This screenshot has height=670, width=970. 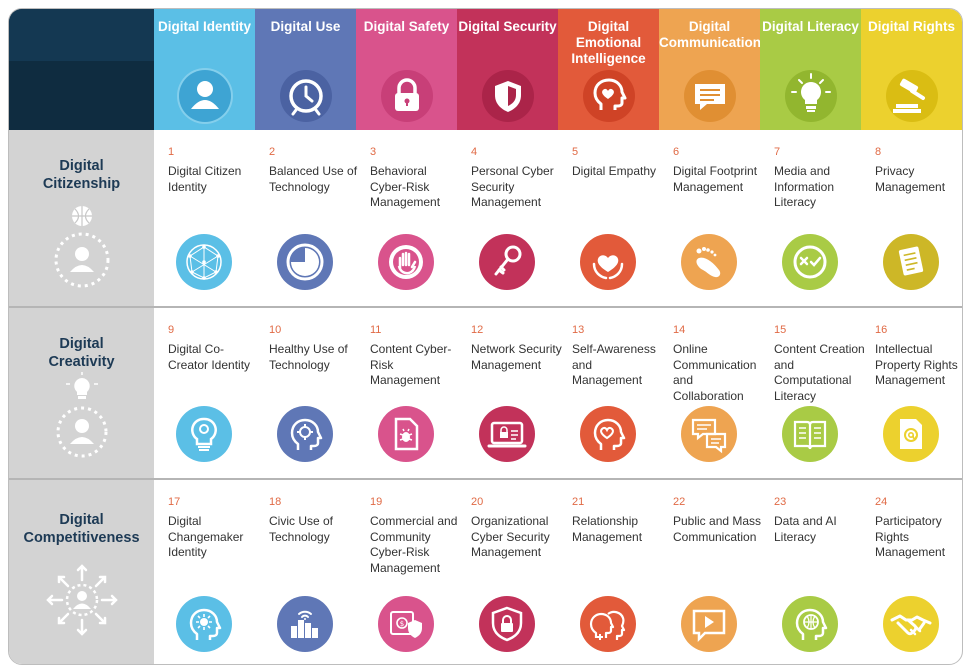 What do you see at coordinates (709, 218) in the screenshot?
I see `competency-cell-6: 6 Digital Footprint Management` at bounding box center [709, 218].